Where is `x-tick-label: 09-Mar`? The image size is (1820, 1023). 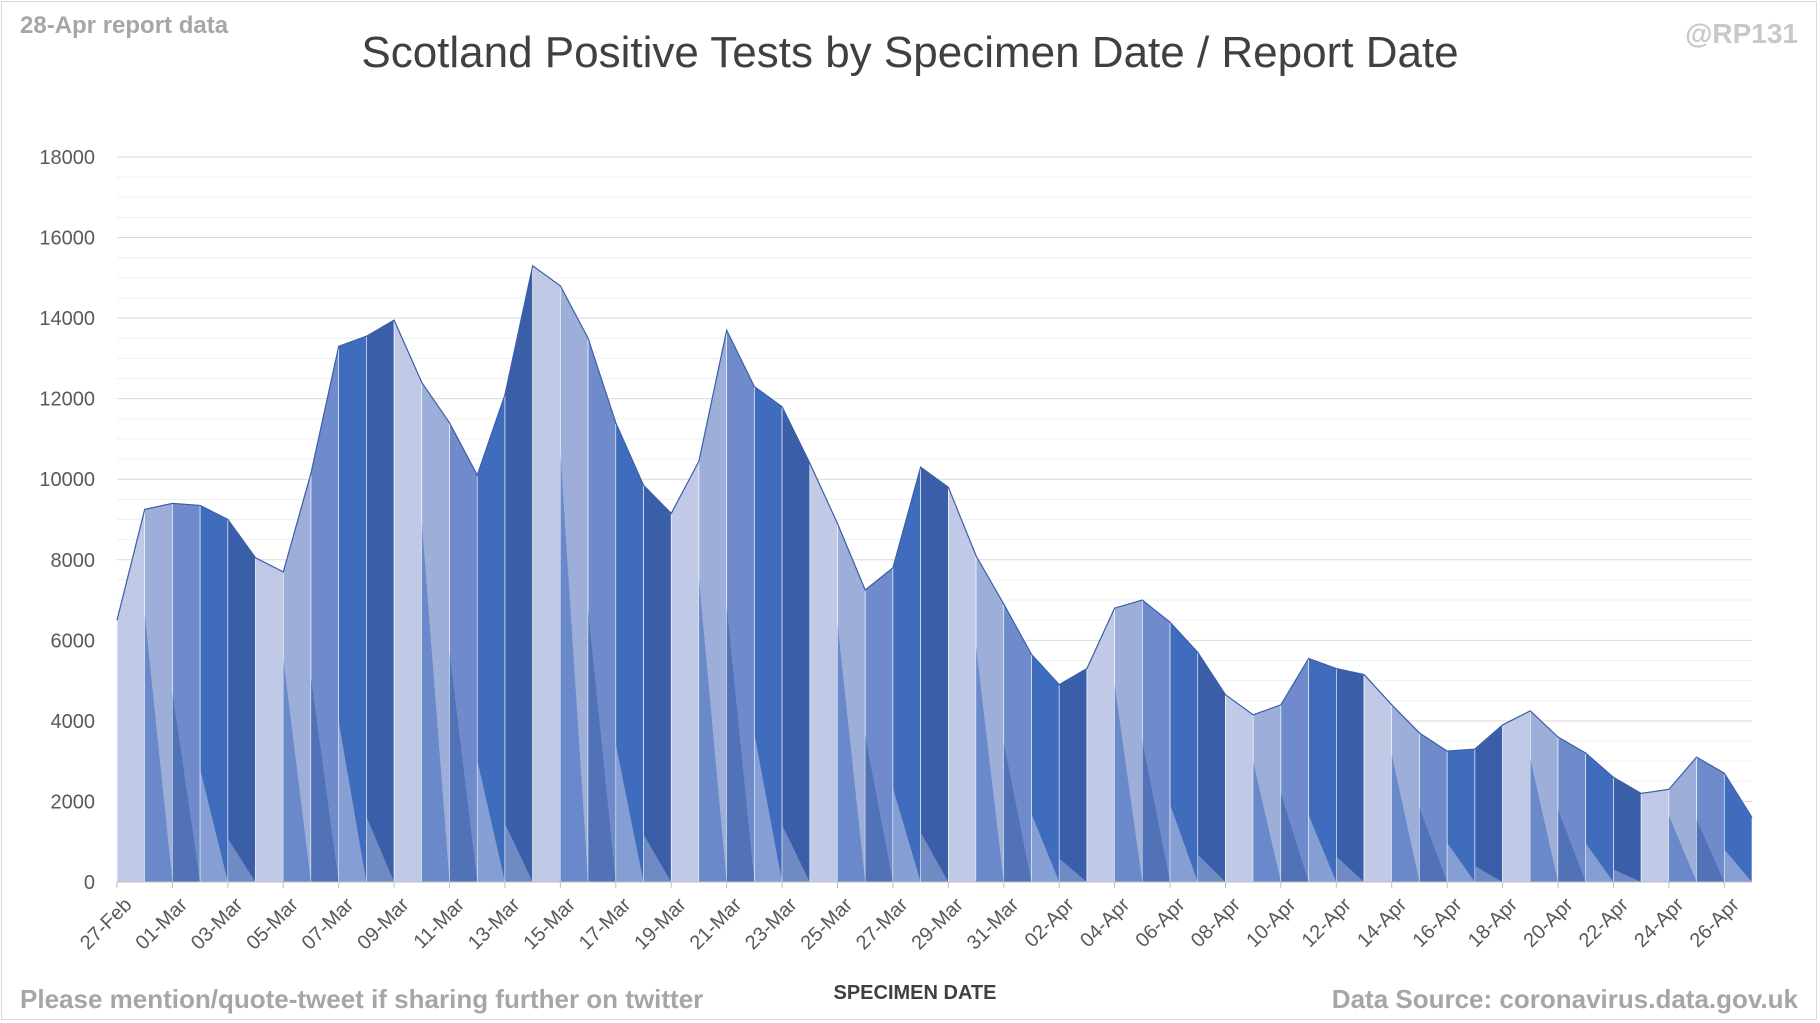 x-tick-label: 09-Mar is located at coordinates (383, 924).